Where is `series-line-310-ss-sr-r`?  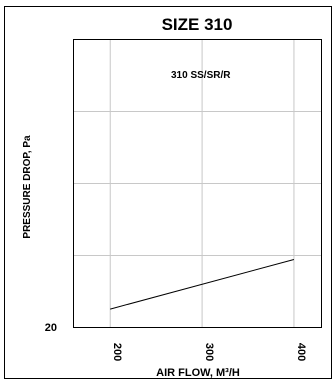
series-line-310-ss-sr-r is located at coordinates (202, 284).